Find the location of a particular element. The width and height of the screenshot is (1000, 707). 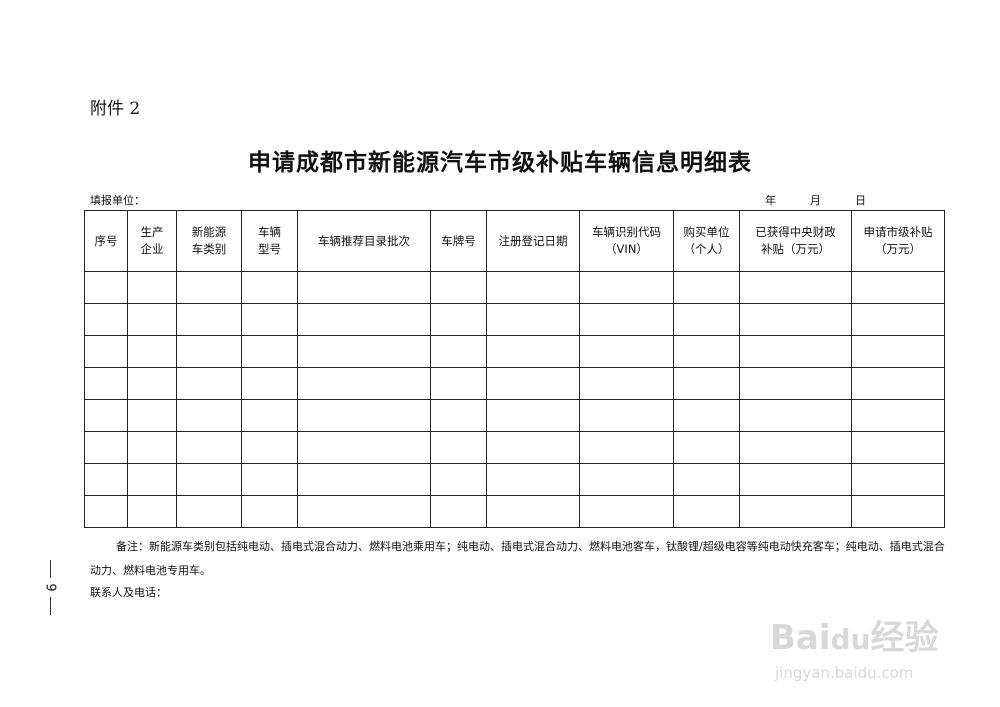

column-header-line: 新能源 is located at coordinates (209, 232).